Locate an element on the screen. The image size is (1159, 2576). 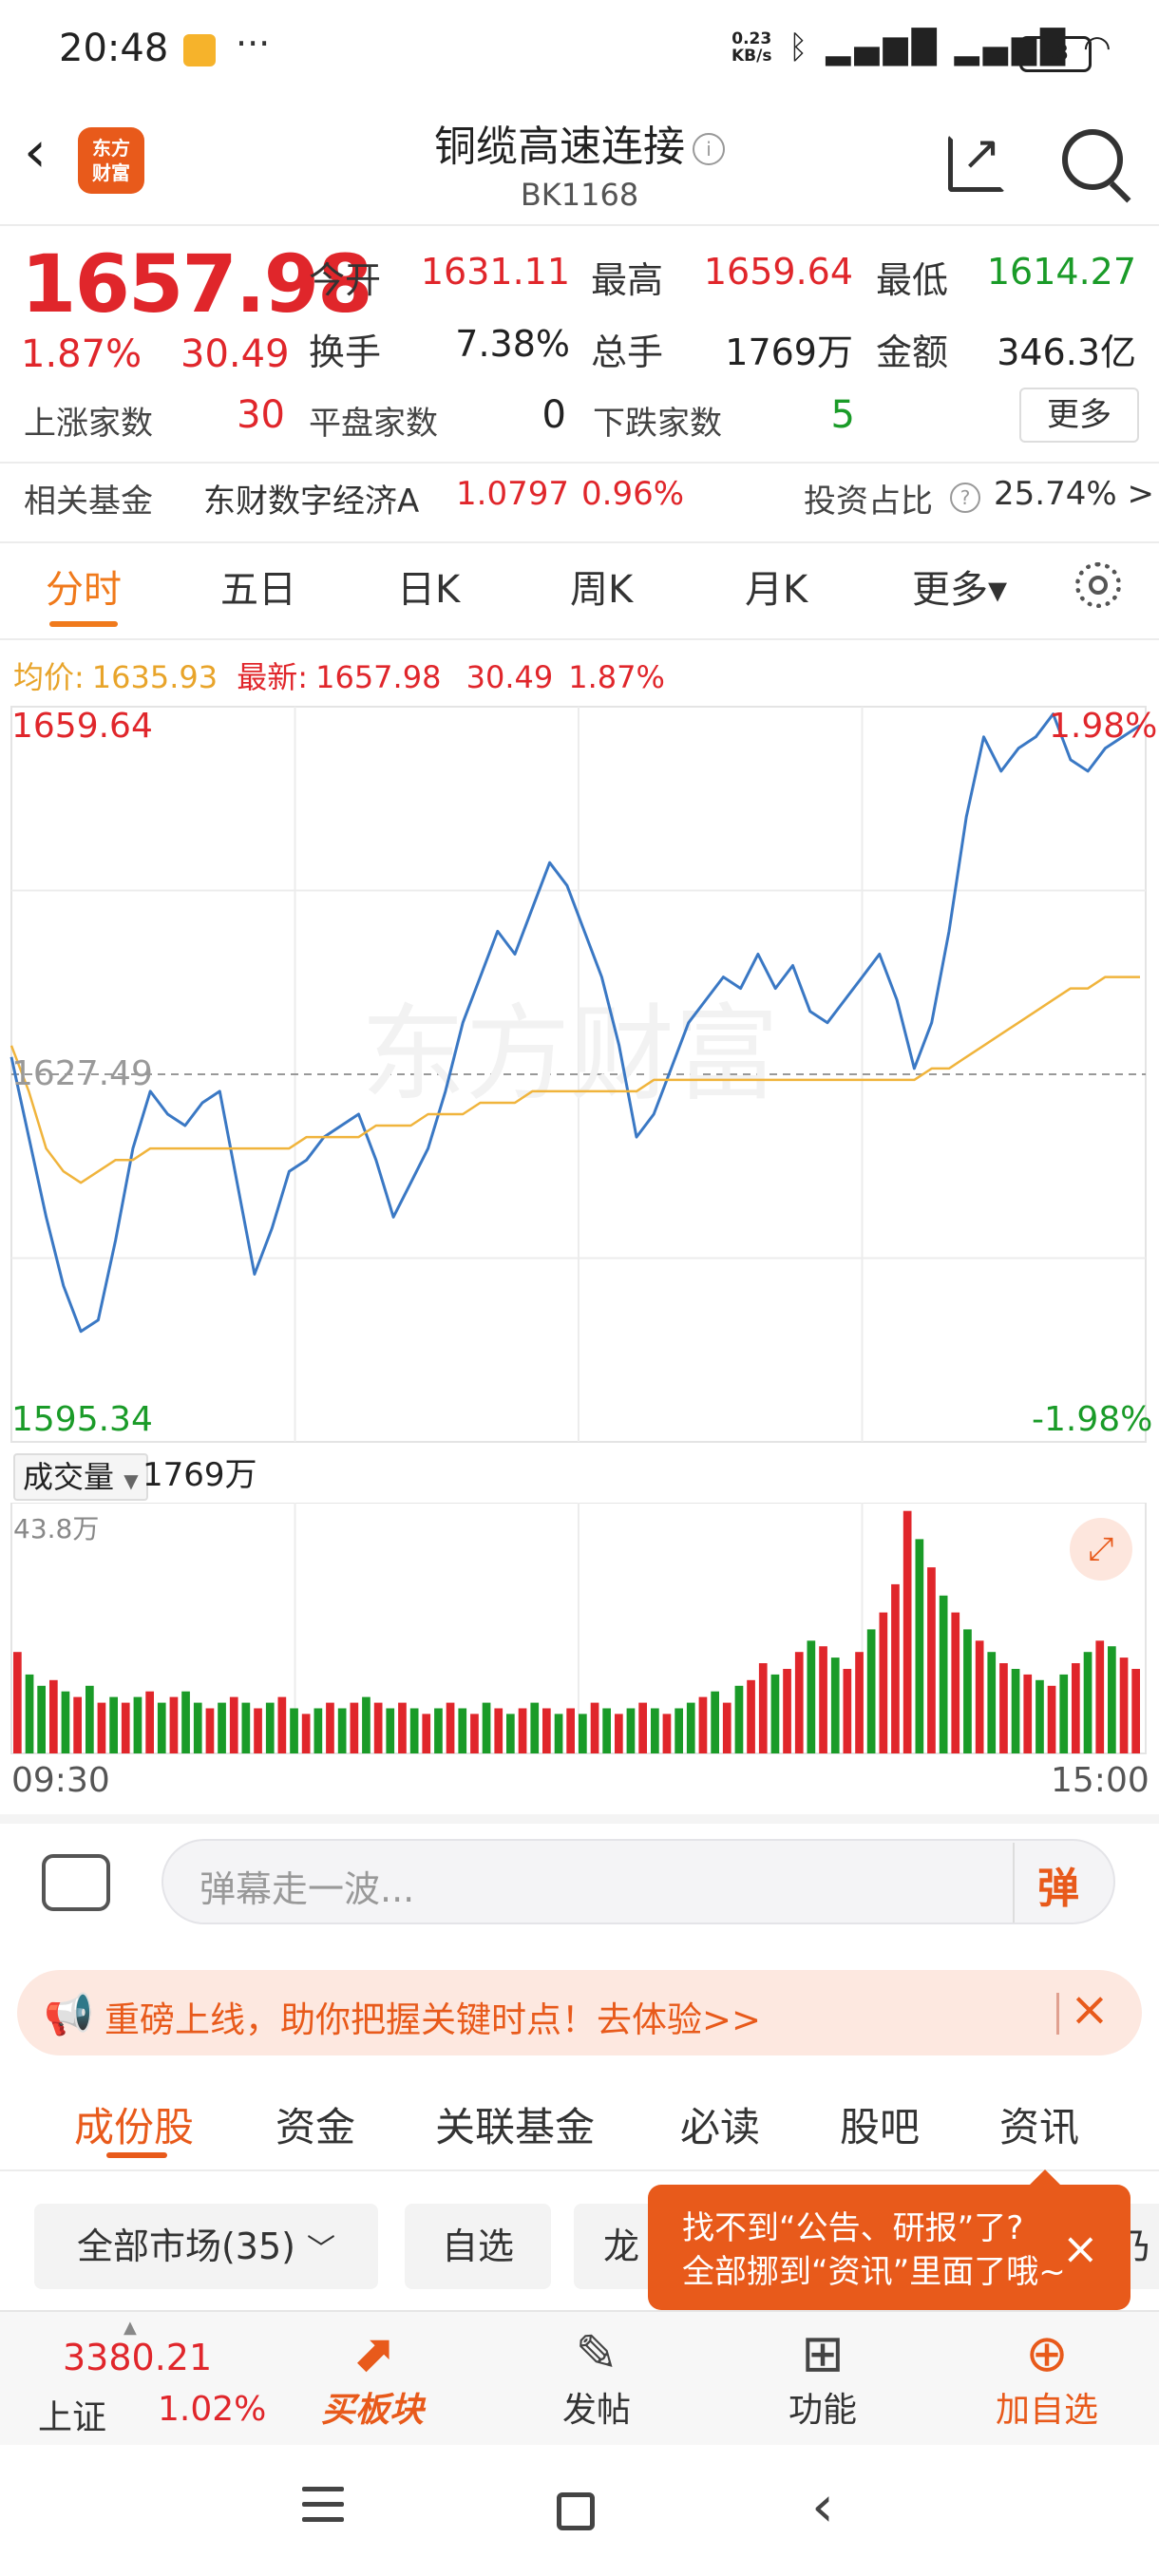
volume-selector: 成交量 ▼ is located at coordinates (80, 1477).